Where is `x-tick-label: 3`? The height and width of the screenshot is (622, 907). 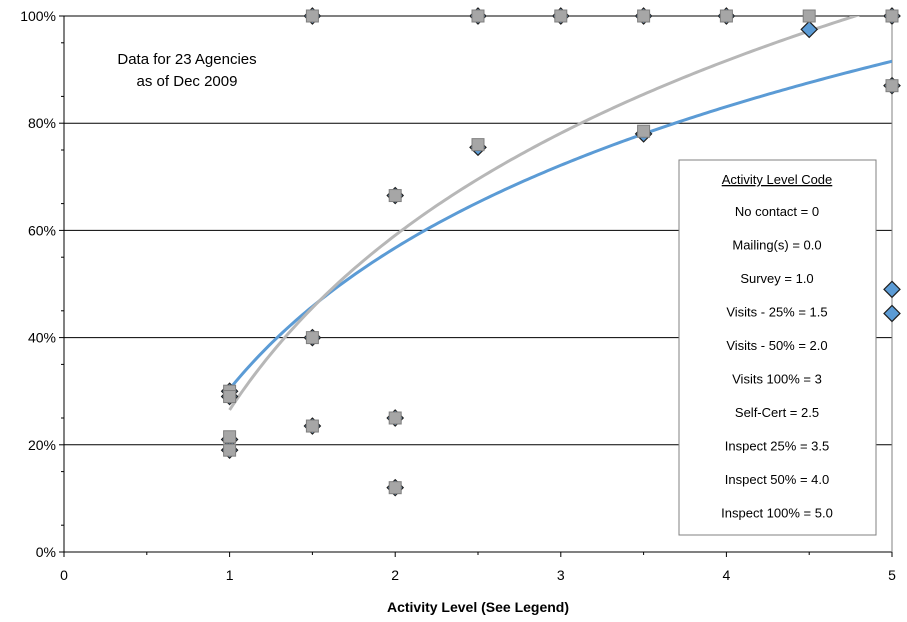
x-tick-label: 3 is located at coordinates (561, 575).